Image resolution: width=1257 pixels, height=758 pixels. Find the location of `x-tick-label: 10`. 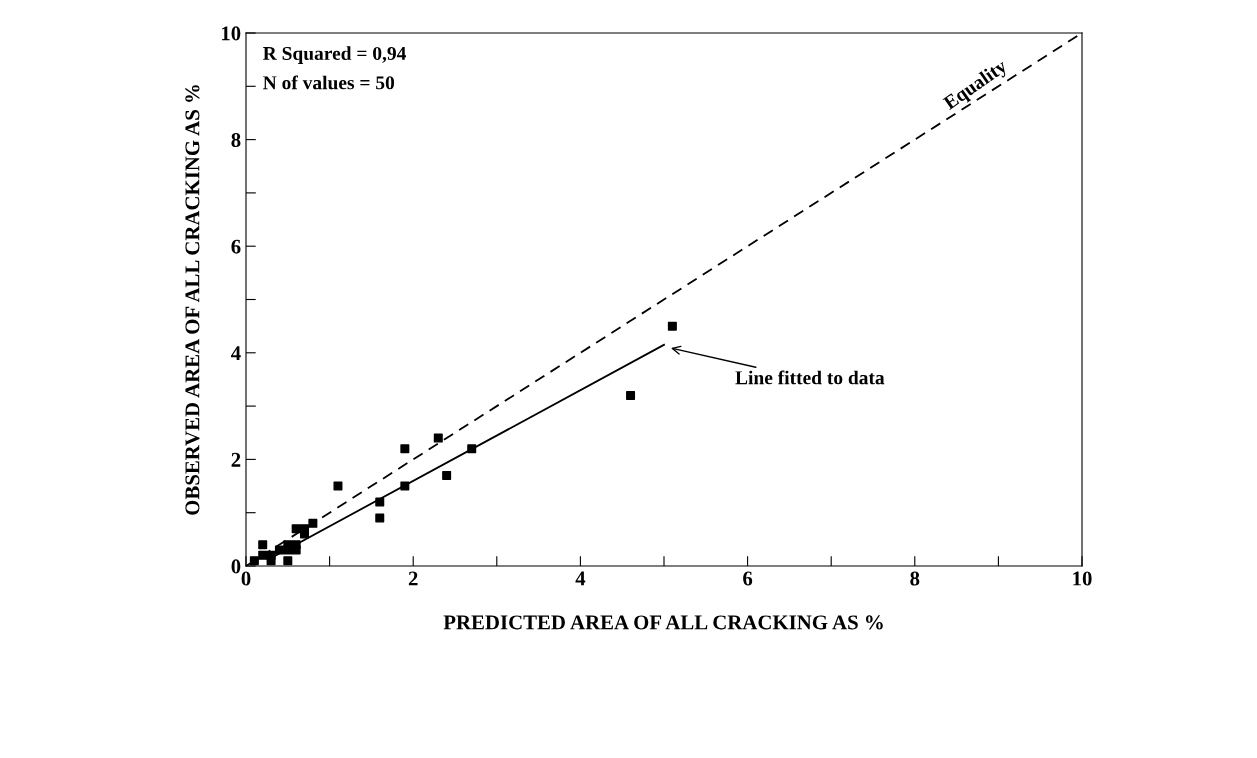

x-tick-label: 10 is located at coordinates (1082, 578).